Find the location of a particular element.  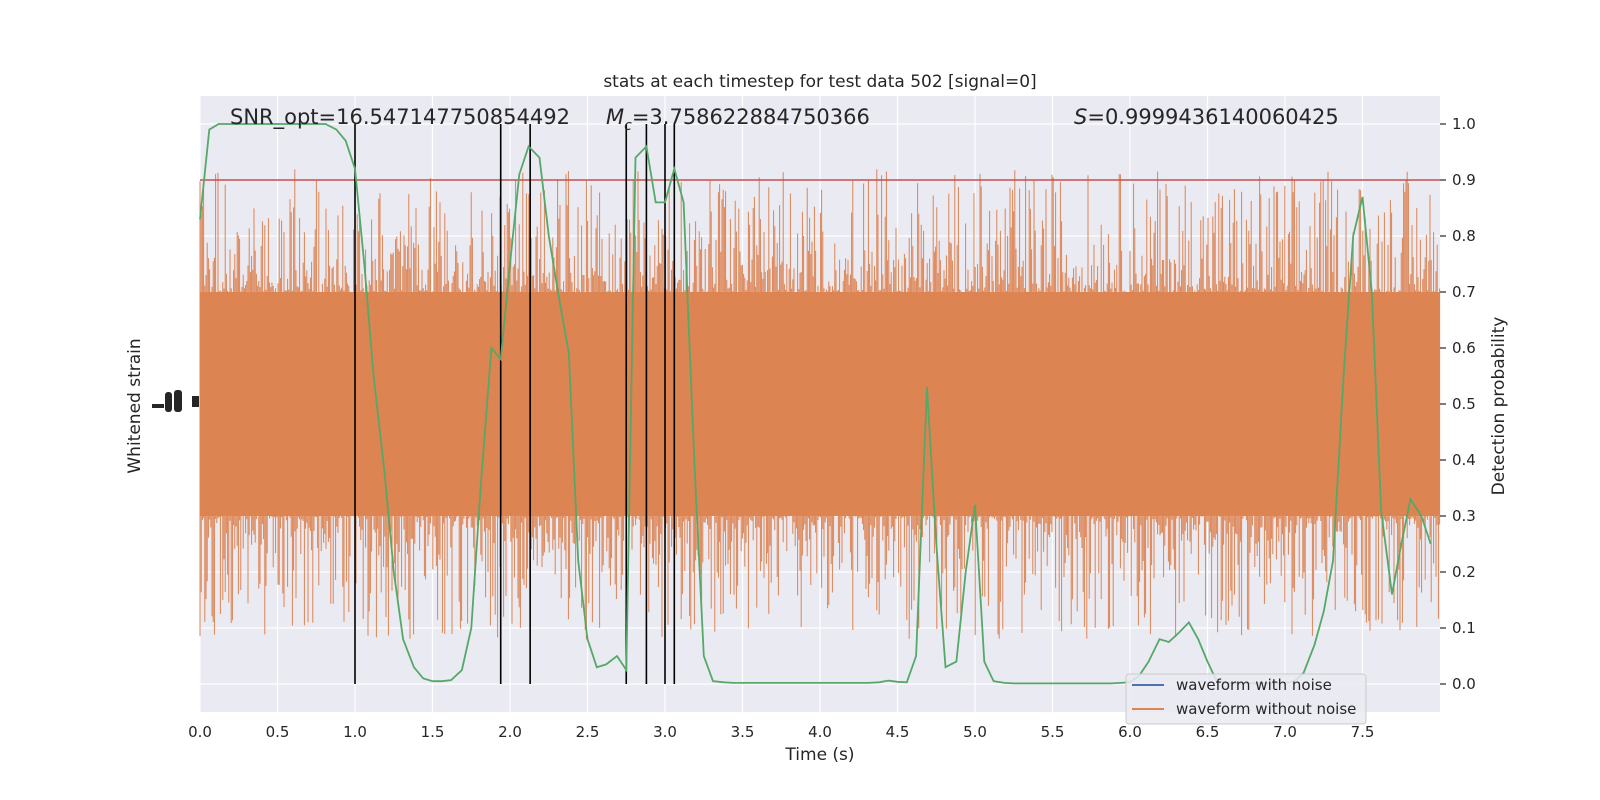

stat-s-symbol: S is located at coordinates (1080, 117).